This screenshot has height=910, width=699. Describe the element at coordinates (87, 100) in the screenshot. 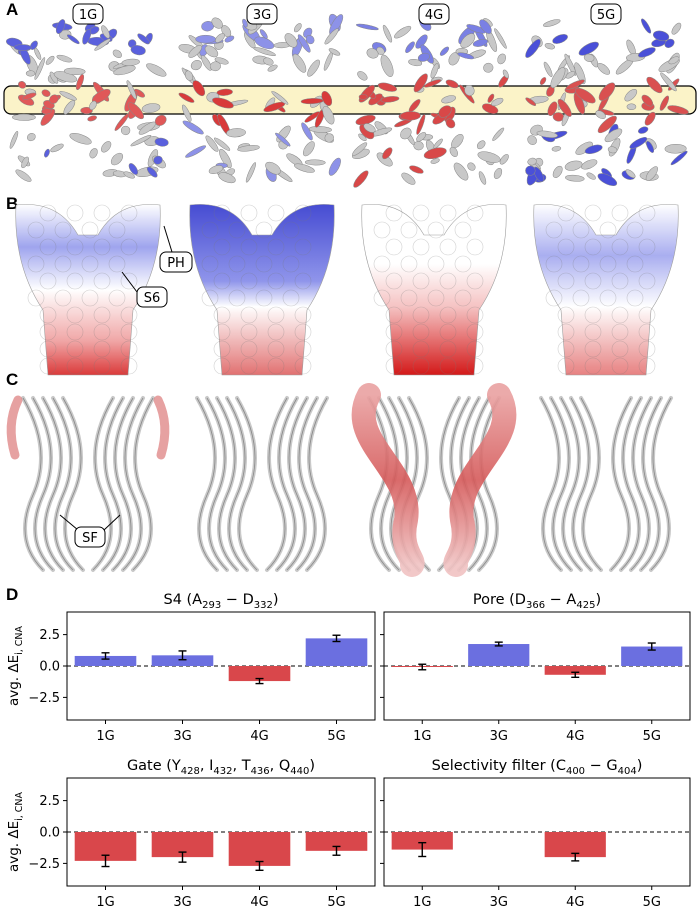

I see `structure-ribbon-1g` at that location.